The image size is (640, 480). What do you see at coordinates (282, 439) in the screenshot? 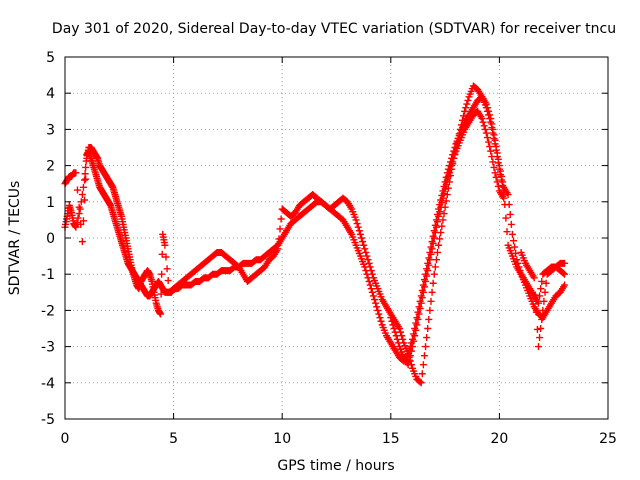
I see `x-tick-label: 10` at bounding box center [282, 439].